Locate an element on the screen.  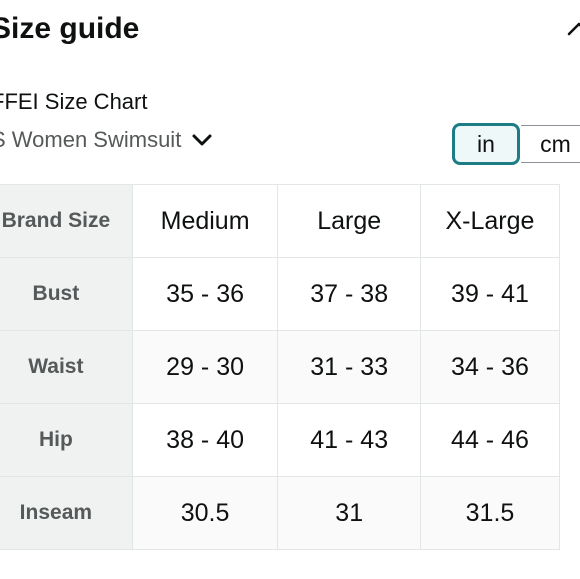
table-cell: 31.5 is located at coordinates (490, 513).